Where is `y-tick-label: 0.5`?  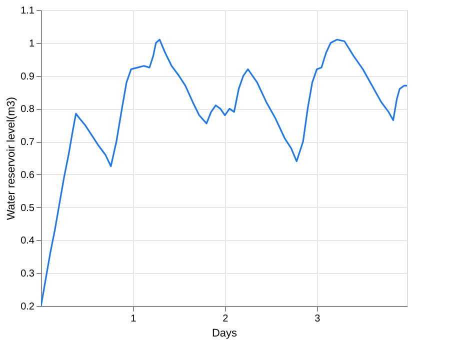 y-tick-label: 0.5 is located at coordinates (27, 208).